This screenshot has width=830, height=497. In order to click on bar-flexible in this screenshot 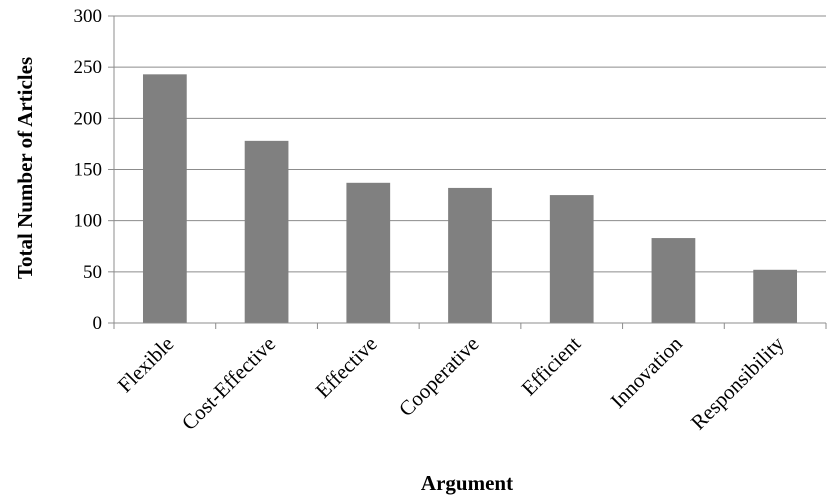, I will do `click(164, 198)`.